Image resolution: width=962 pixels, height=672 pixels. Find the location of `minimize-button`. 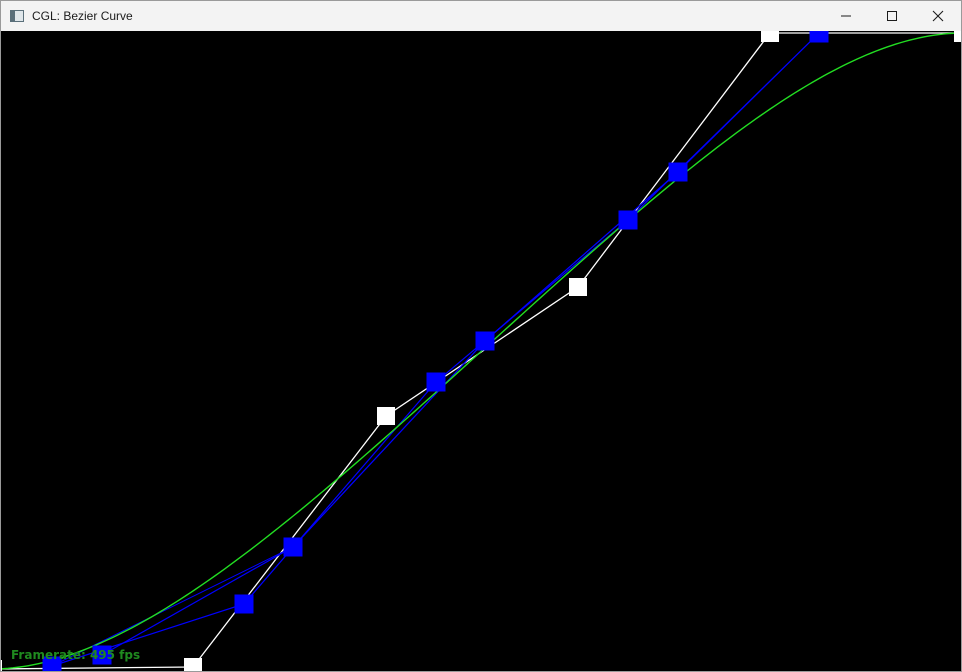

minimize-button is located at coordinates (846, 16).